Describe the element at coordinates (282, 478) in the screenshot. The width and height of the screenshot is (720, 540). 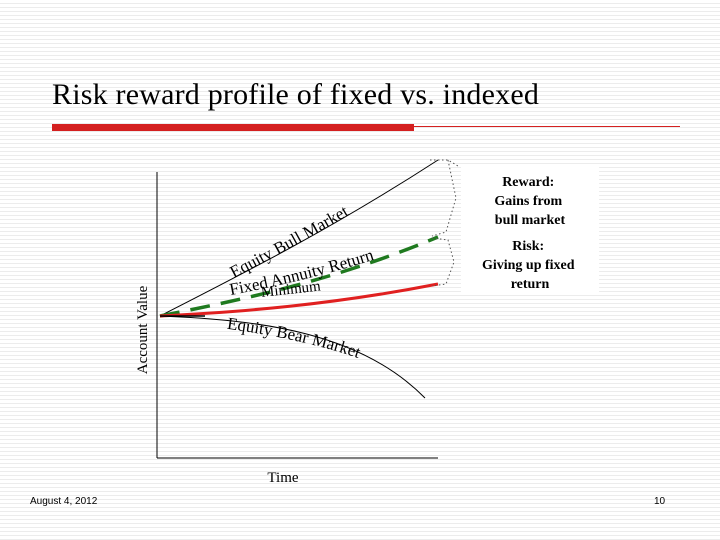
I see `x-axis-label: Time` at that location.